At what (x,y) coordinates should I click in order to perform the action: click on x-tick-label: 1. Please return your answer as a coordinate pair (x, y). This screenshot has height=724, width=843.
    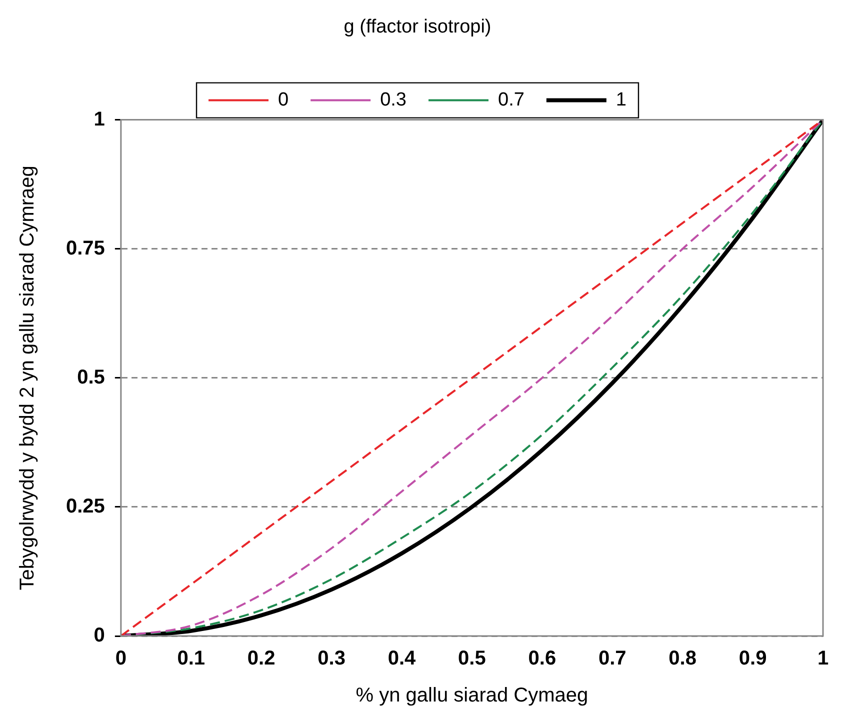
    Looking at the image, I should click on (823, 659).